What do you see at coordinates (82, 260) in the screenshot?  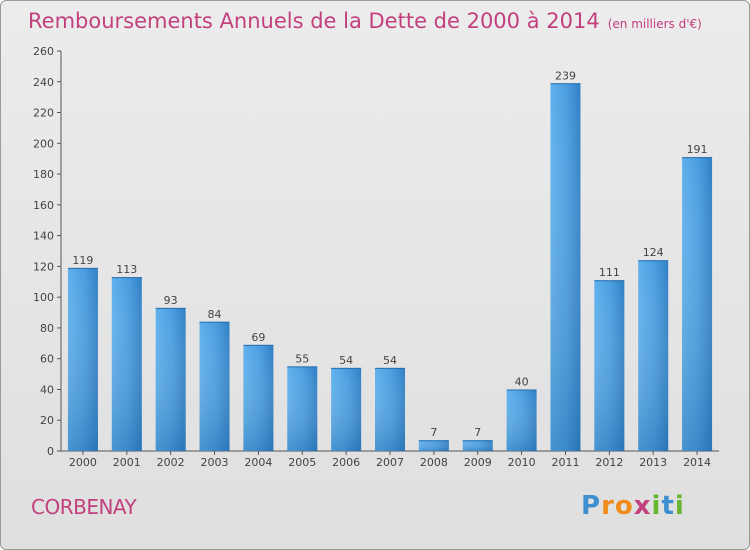 I see `data-label: 119` at bounding box center [82, 260].